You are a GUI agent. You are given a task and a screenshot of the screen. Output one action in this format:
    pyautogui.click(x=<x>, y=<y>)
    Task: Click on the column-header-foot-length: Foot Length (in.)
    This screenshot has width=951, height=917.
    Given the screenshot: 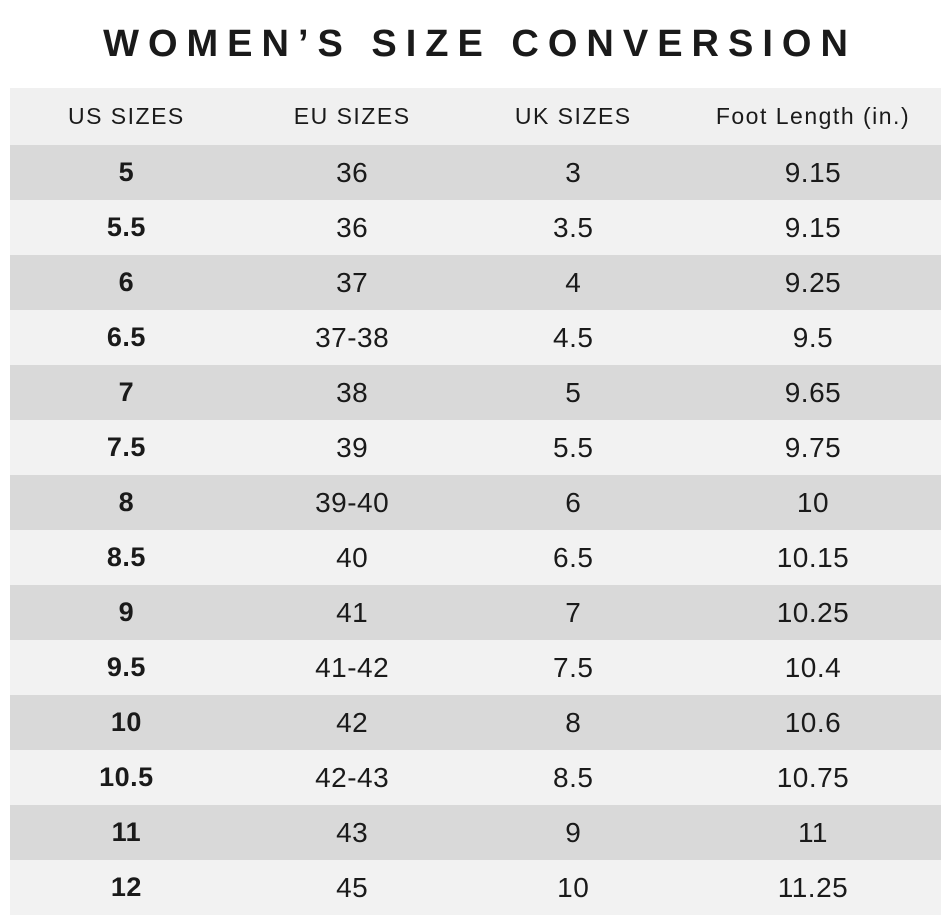 What is the action you would take?
    pyautogui.click(x=812, y=116)
    